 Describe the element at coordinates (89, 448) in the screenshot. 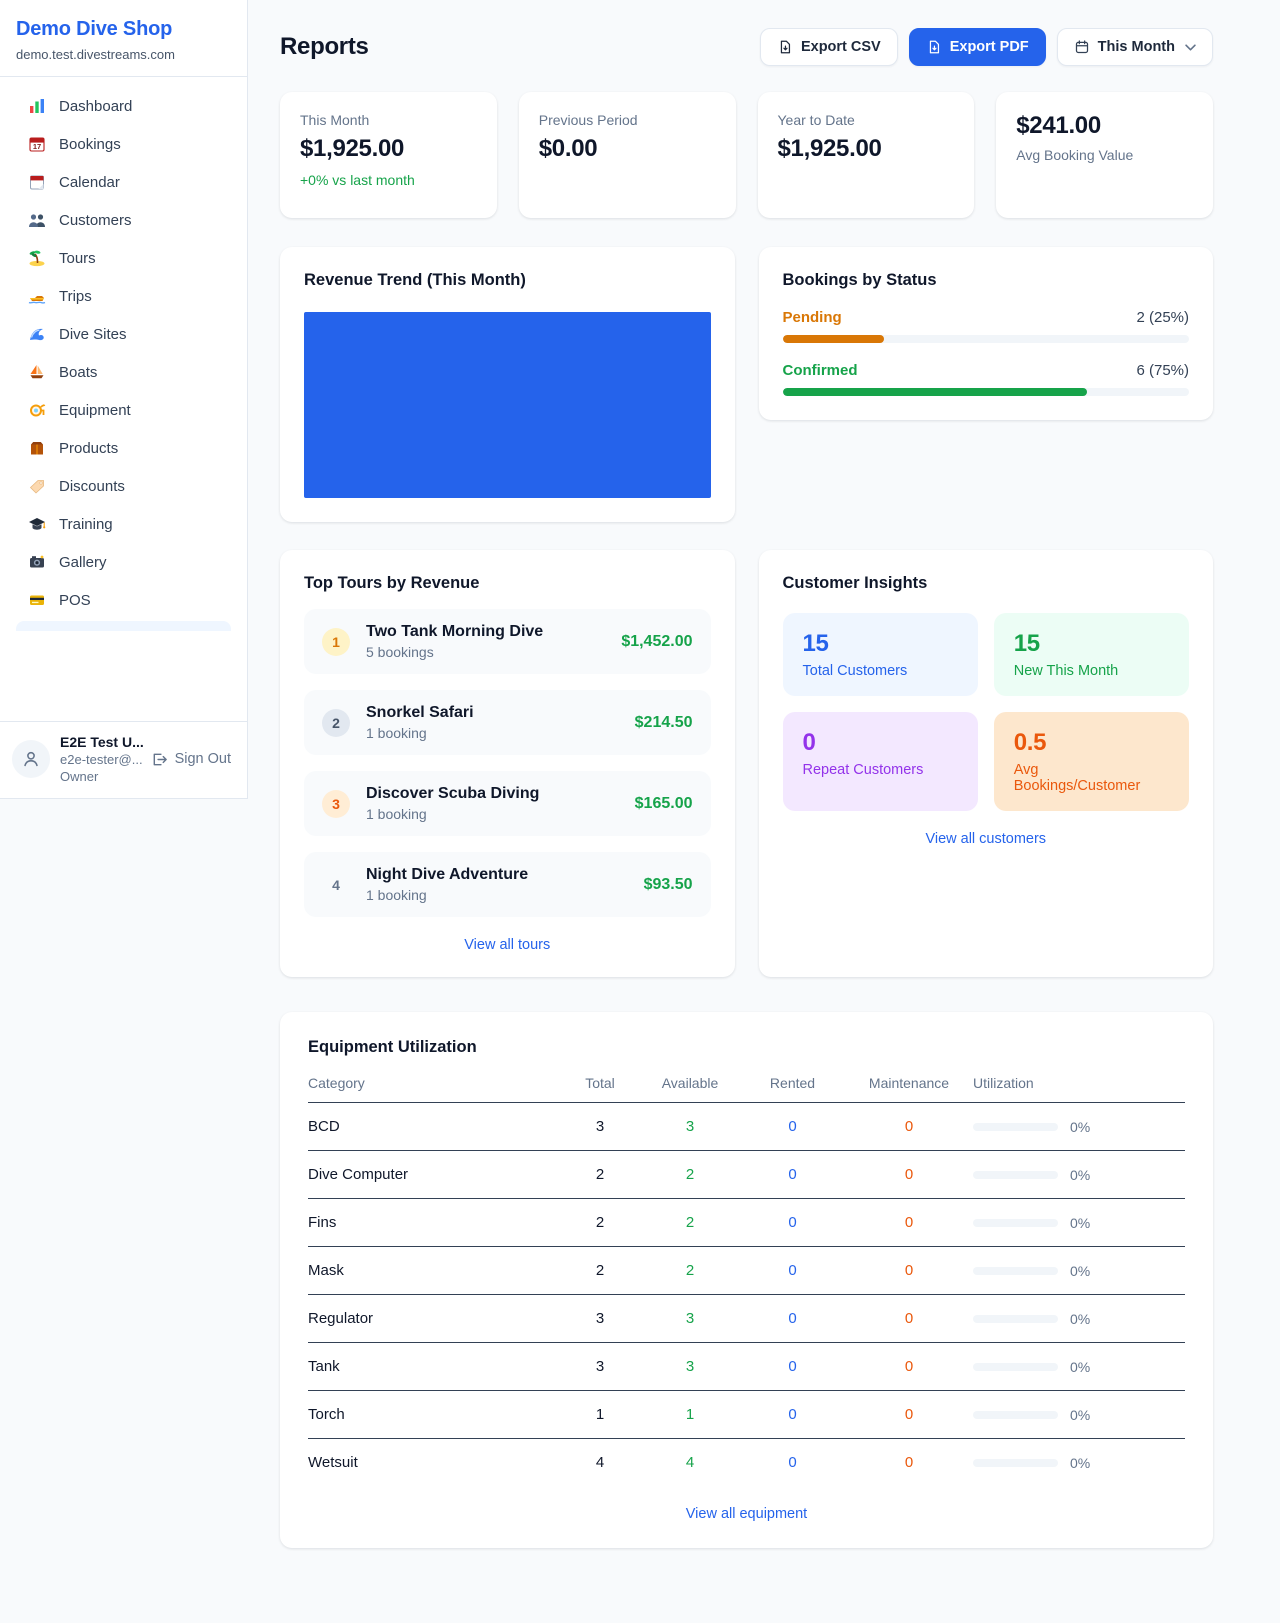

I see `sidebar-item-label: Products` at that location.